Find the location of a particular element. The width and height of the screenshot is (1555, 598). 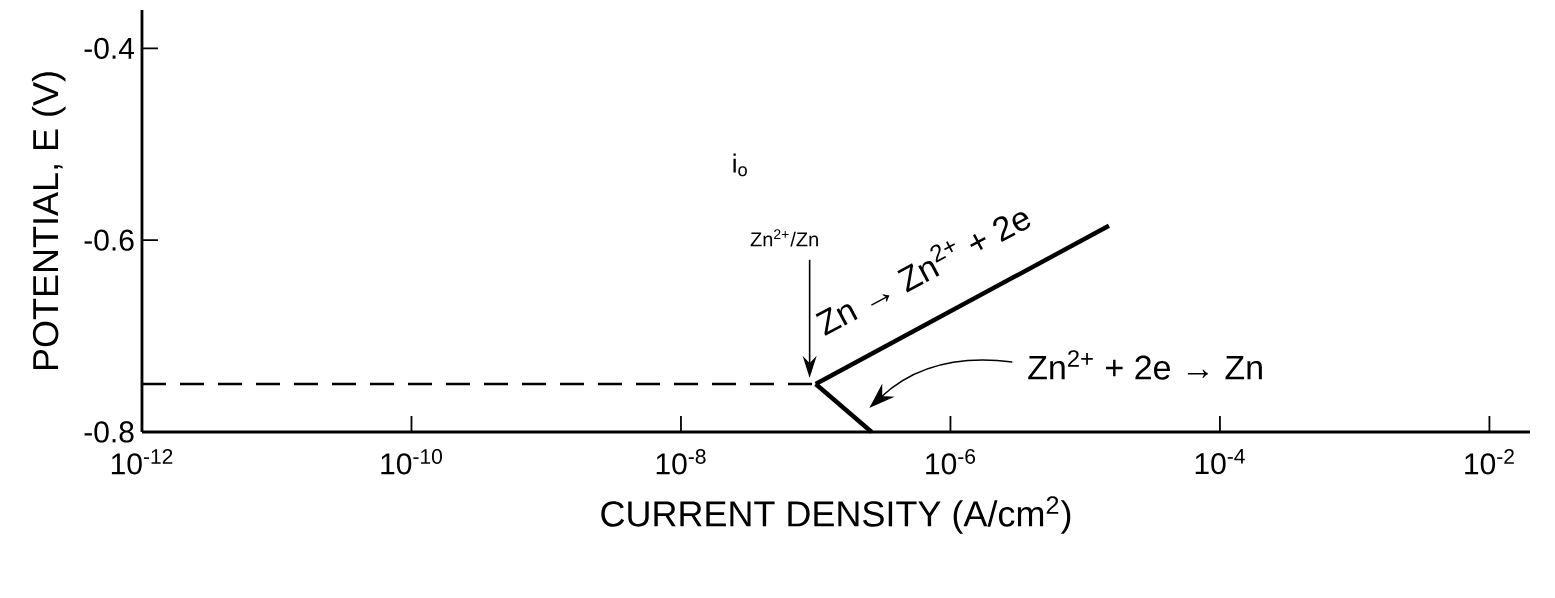

x-tick-label: 10$^{-2}$ is located at coordinates (1489, 462).